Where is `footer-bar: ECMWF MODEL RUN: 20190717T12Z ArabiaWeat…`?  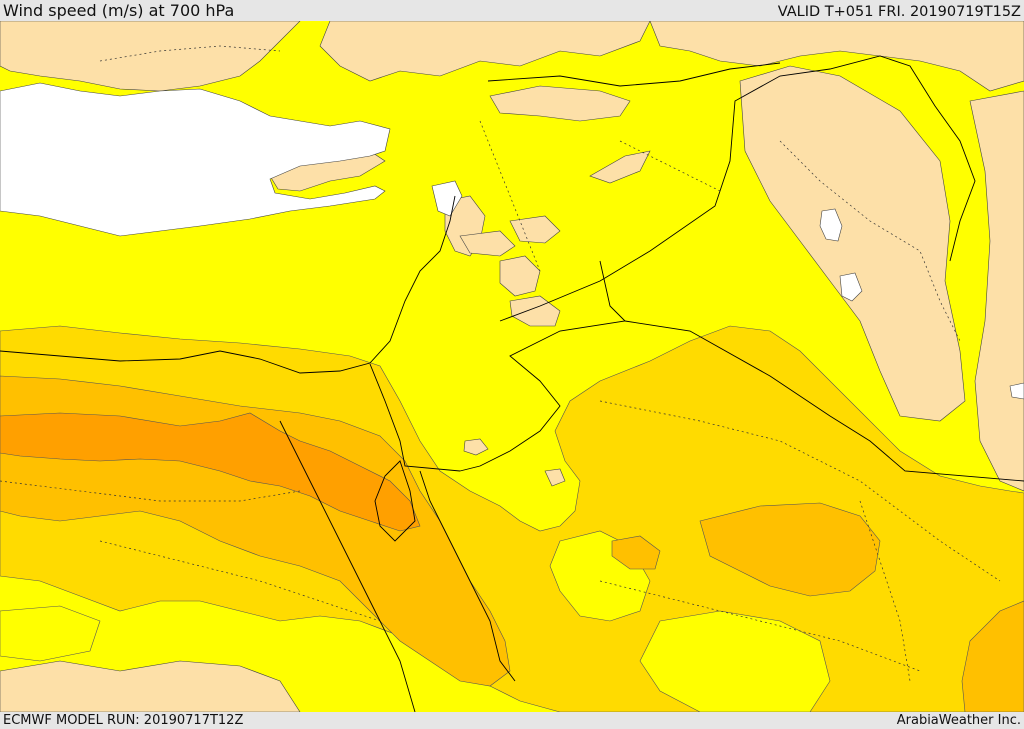 footer-bar: ECMWF MODEL RUN: 20190717T12Z ArabiaWeat… is located at coordinates (512, 720).